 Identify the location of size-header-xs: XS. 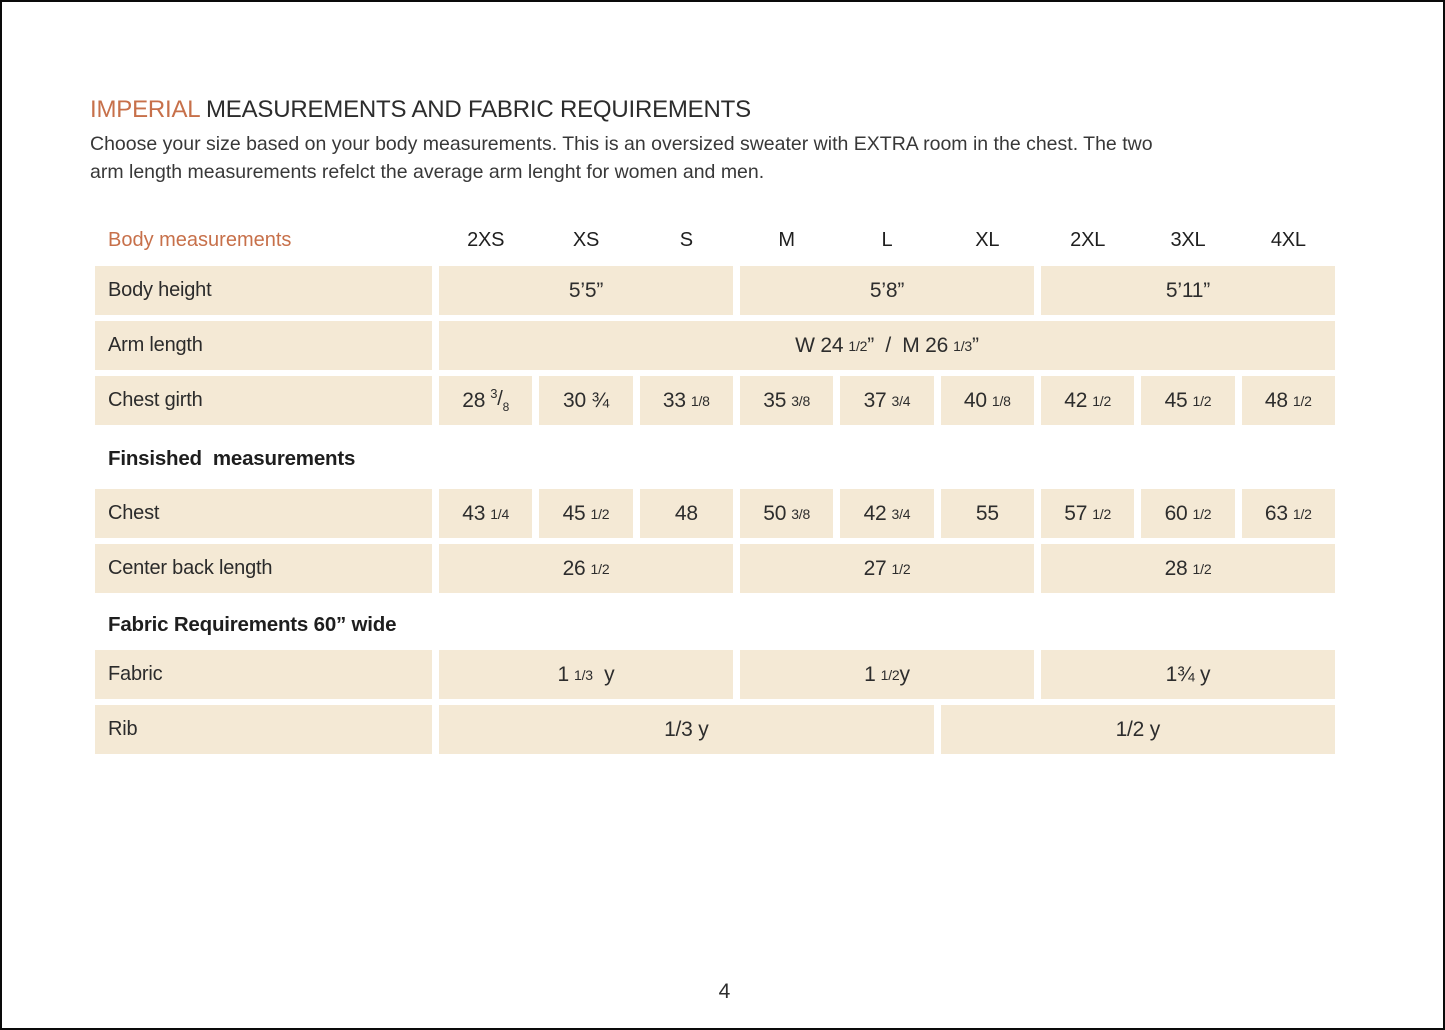
(586, 239).